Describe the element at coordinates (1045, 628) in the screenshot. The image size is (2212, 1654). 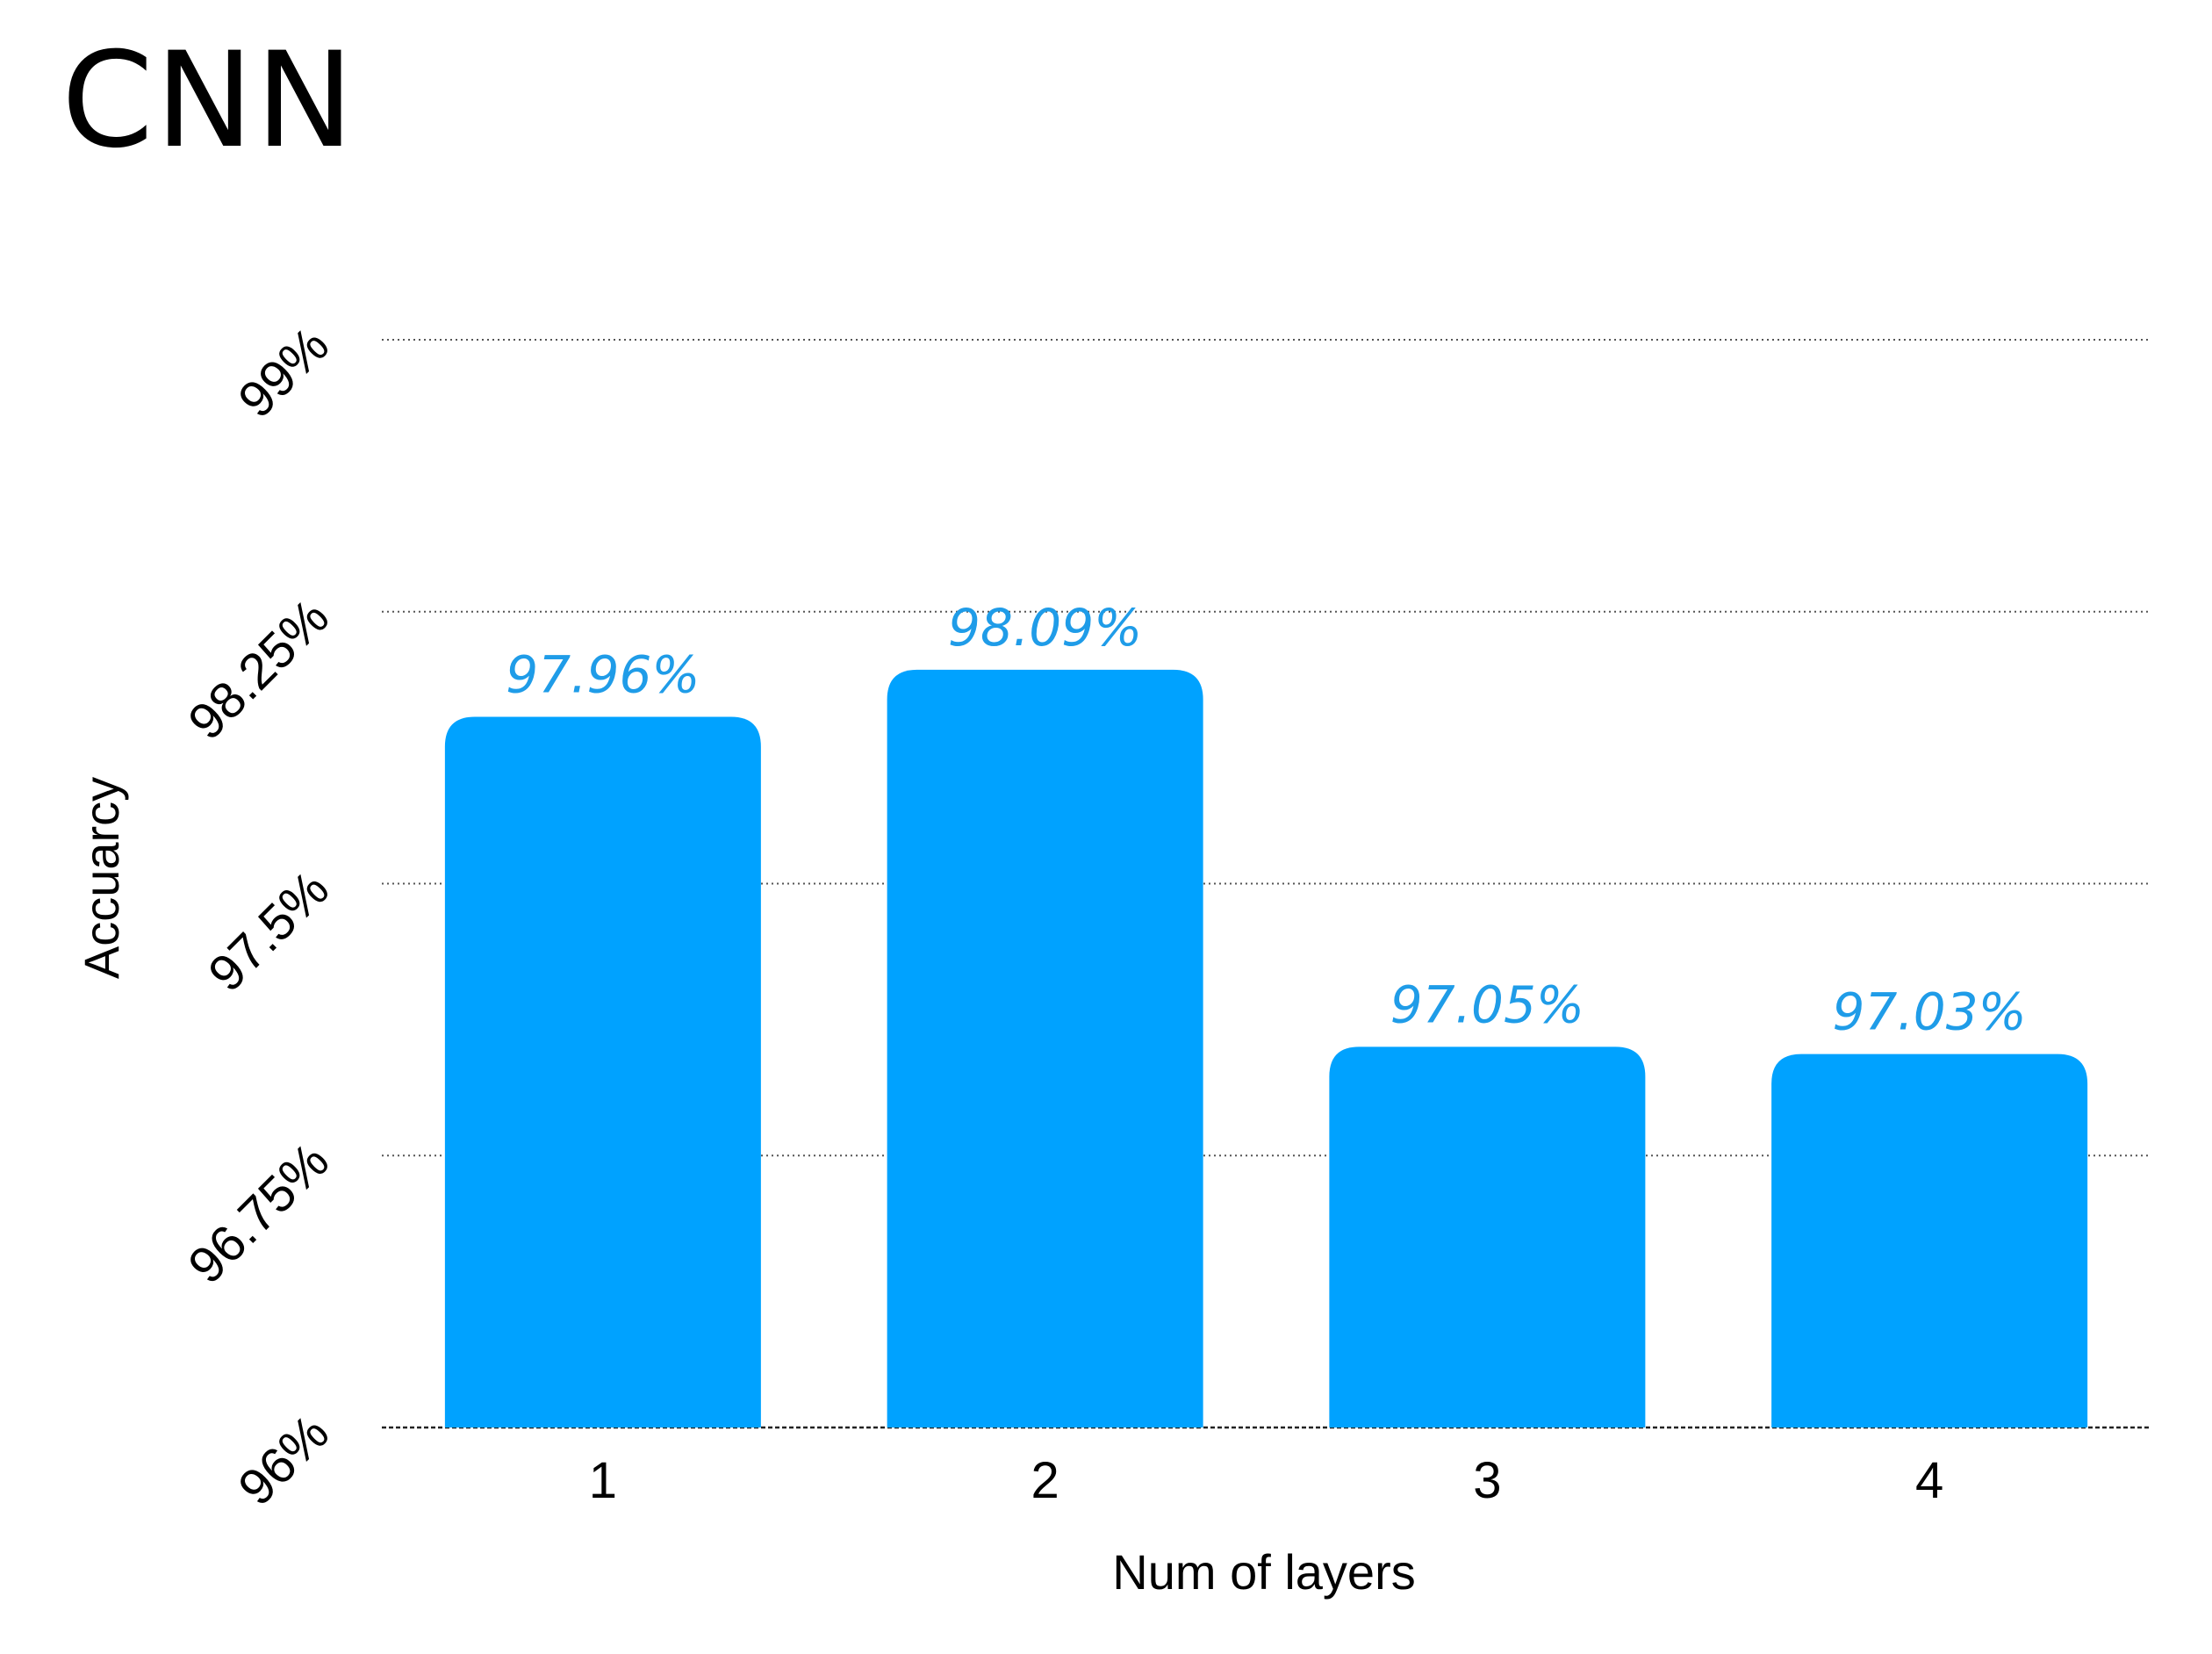
I see `bar-data-label: 98.09%` at that location.